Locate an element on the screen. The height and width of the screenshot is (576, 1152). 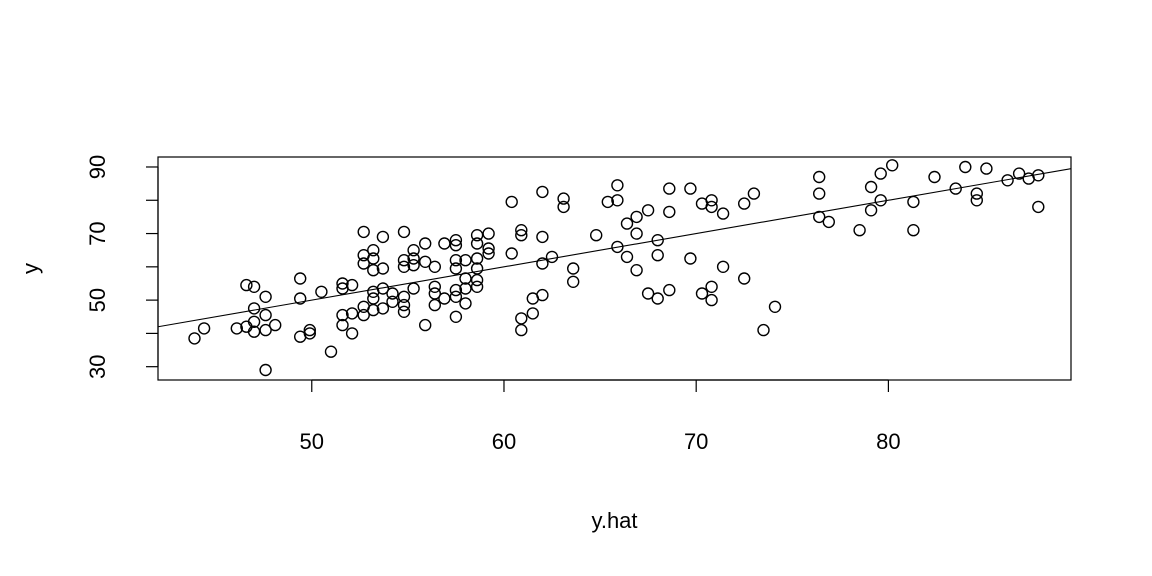
x-tick-label: 50 is located at coordinates (312, 441).